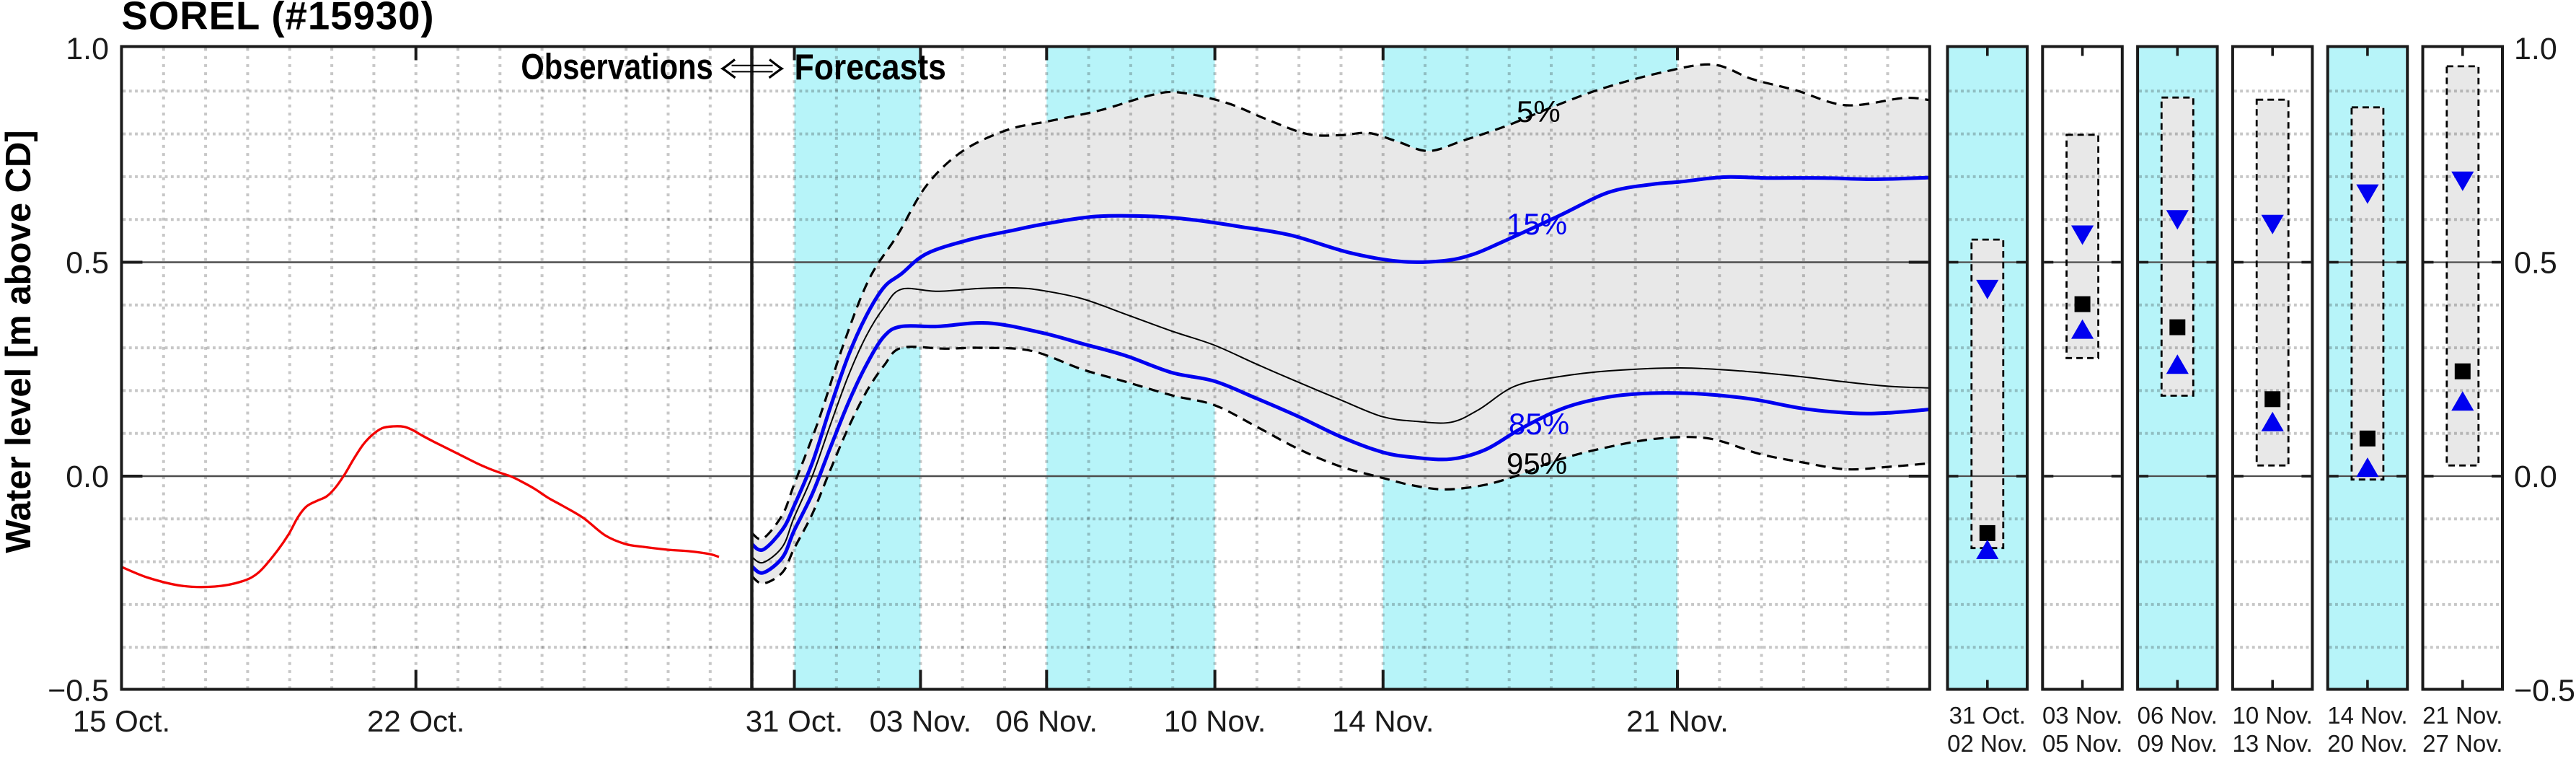 The height and width of the screenshot is (764, 2576). What do you see at coordinates (1539, 424) in the screenshot?
I see `svg-text: 85%` at bounding box center [1539, 424].